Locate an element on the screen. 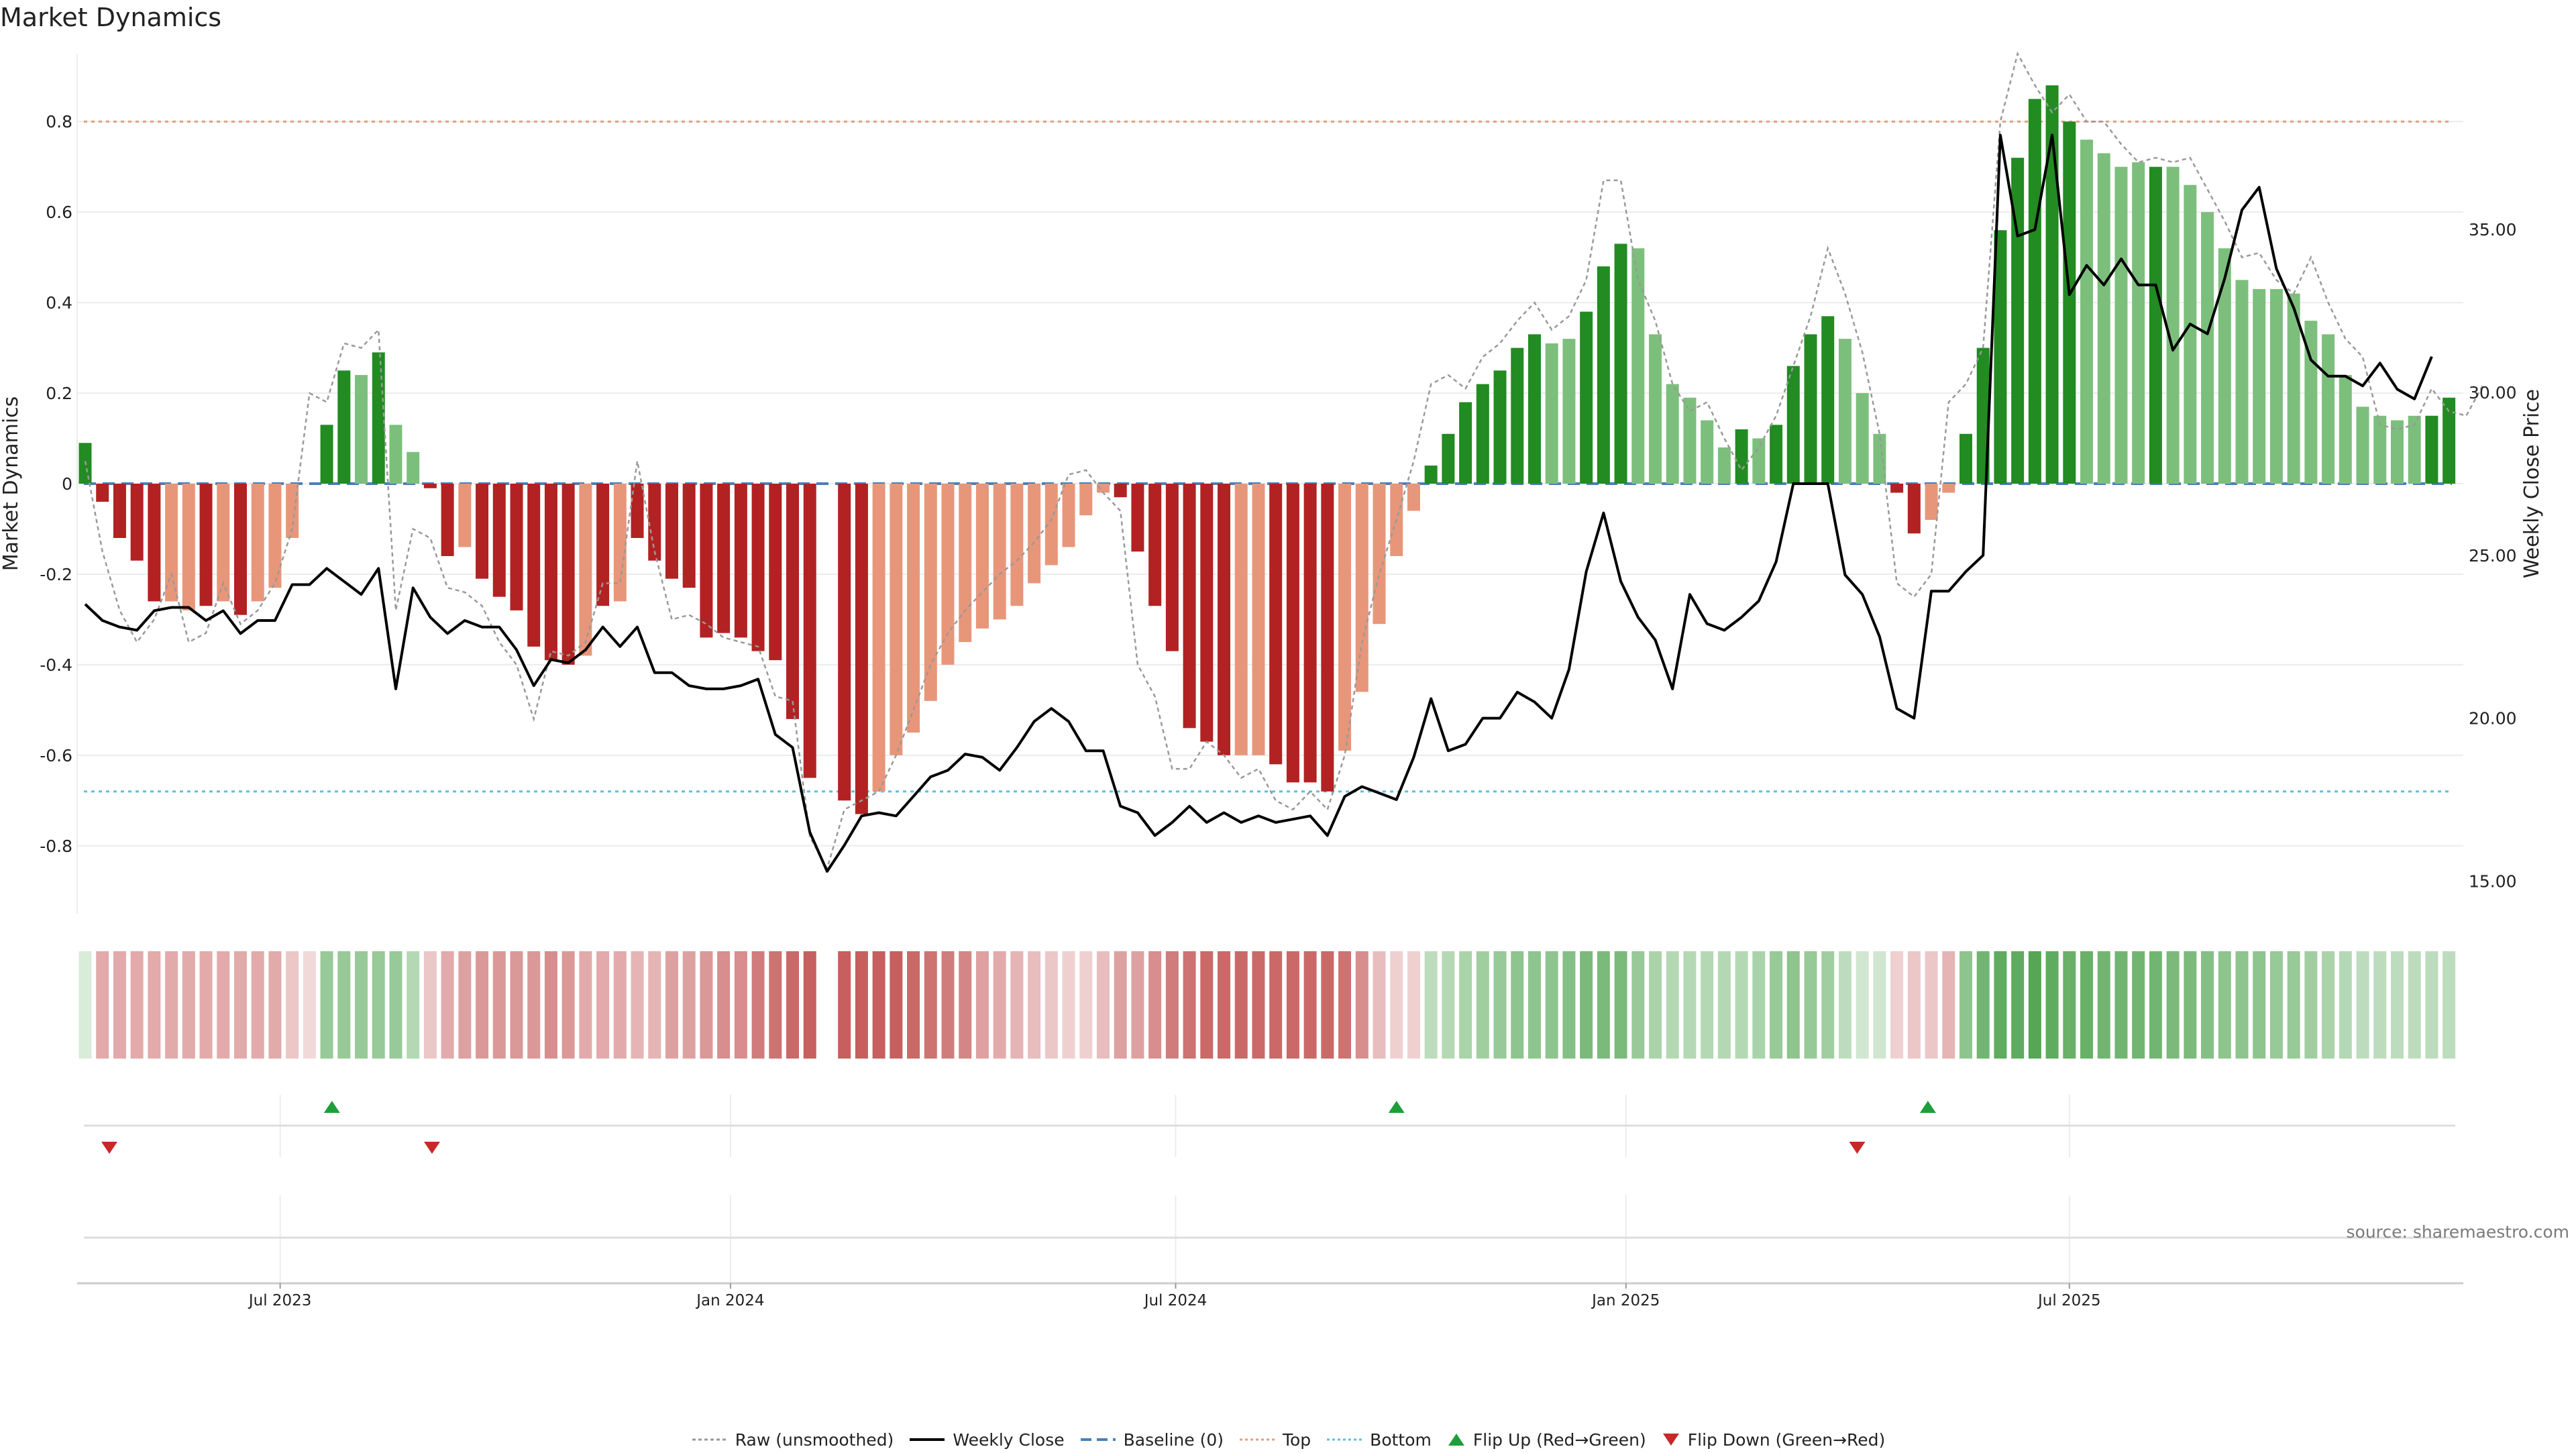  chart-title: Market Dynamics is located at coordinates (111, 17).